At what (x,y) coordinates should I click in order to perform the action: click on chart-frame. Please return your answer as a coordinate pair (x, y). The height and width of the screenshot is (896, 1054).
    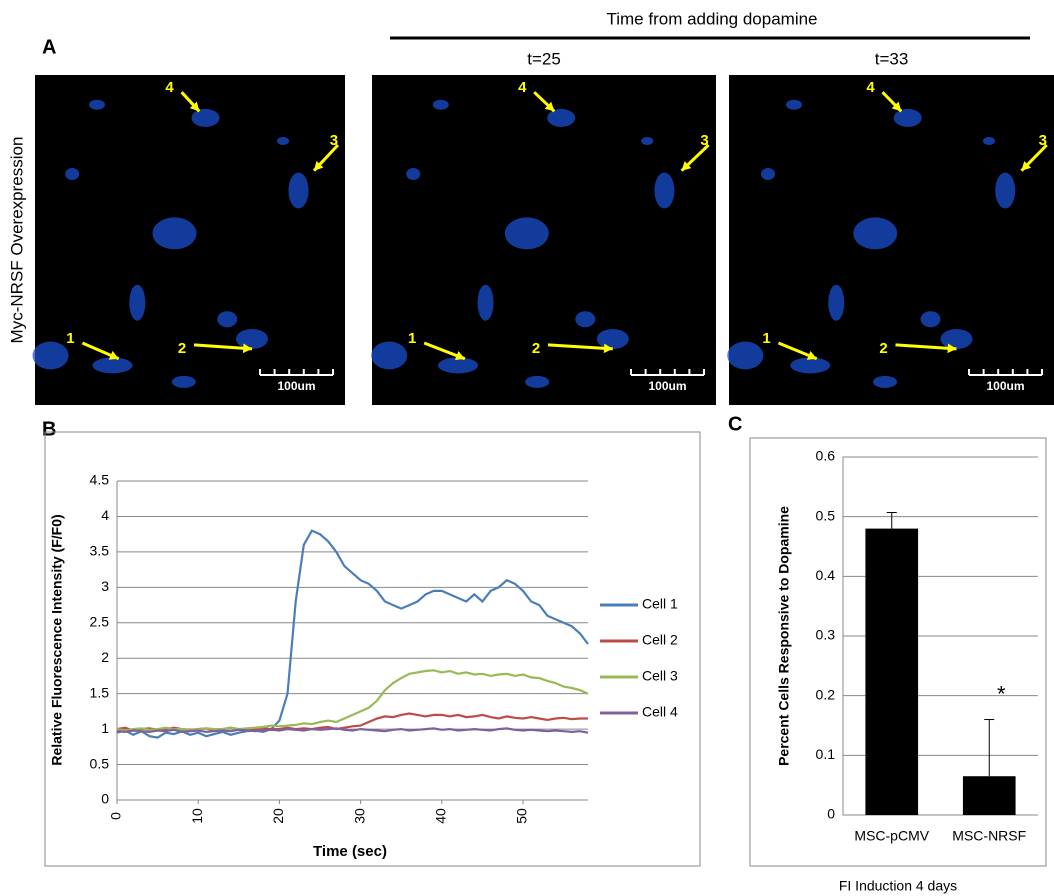
    Looking at the image, I should click on (898, 652).